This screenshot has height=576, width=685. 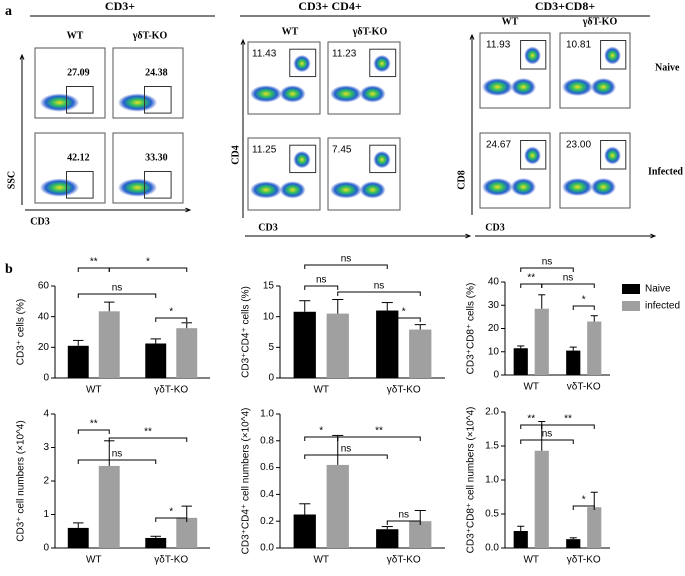 I want to click on y-tick-label: 40, so click(x=44, y=316).